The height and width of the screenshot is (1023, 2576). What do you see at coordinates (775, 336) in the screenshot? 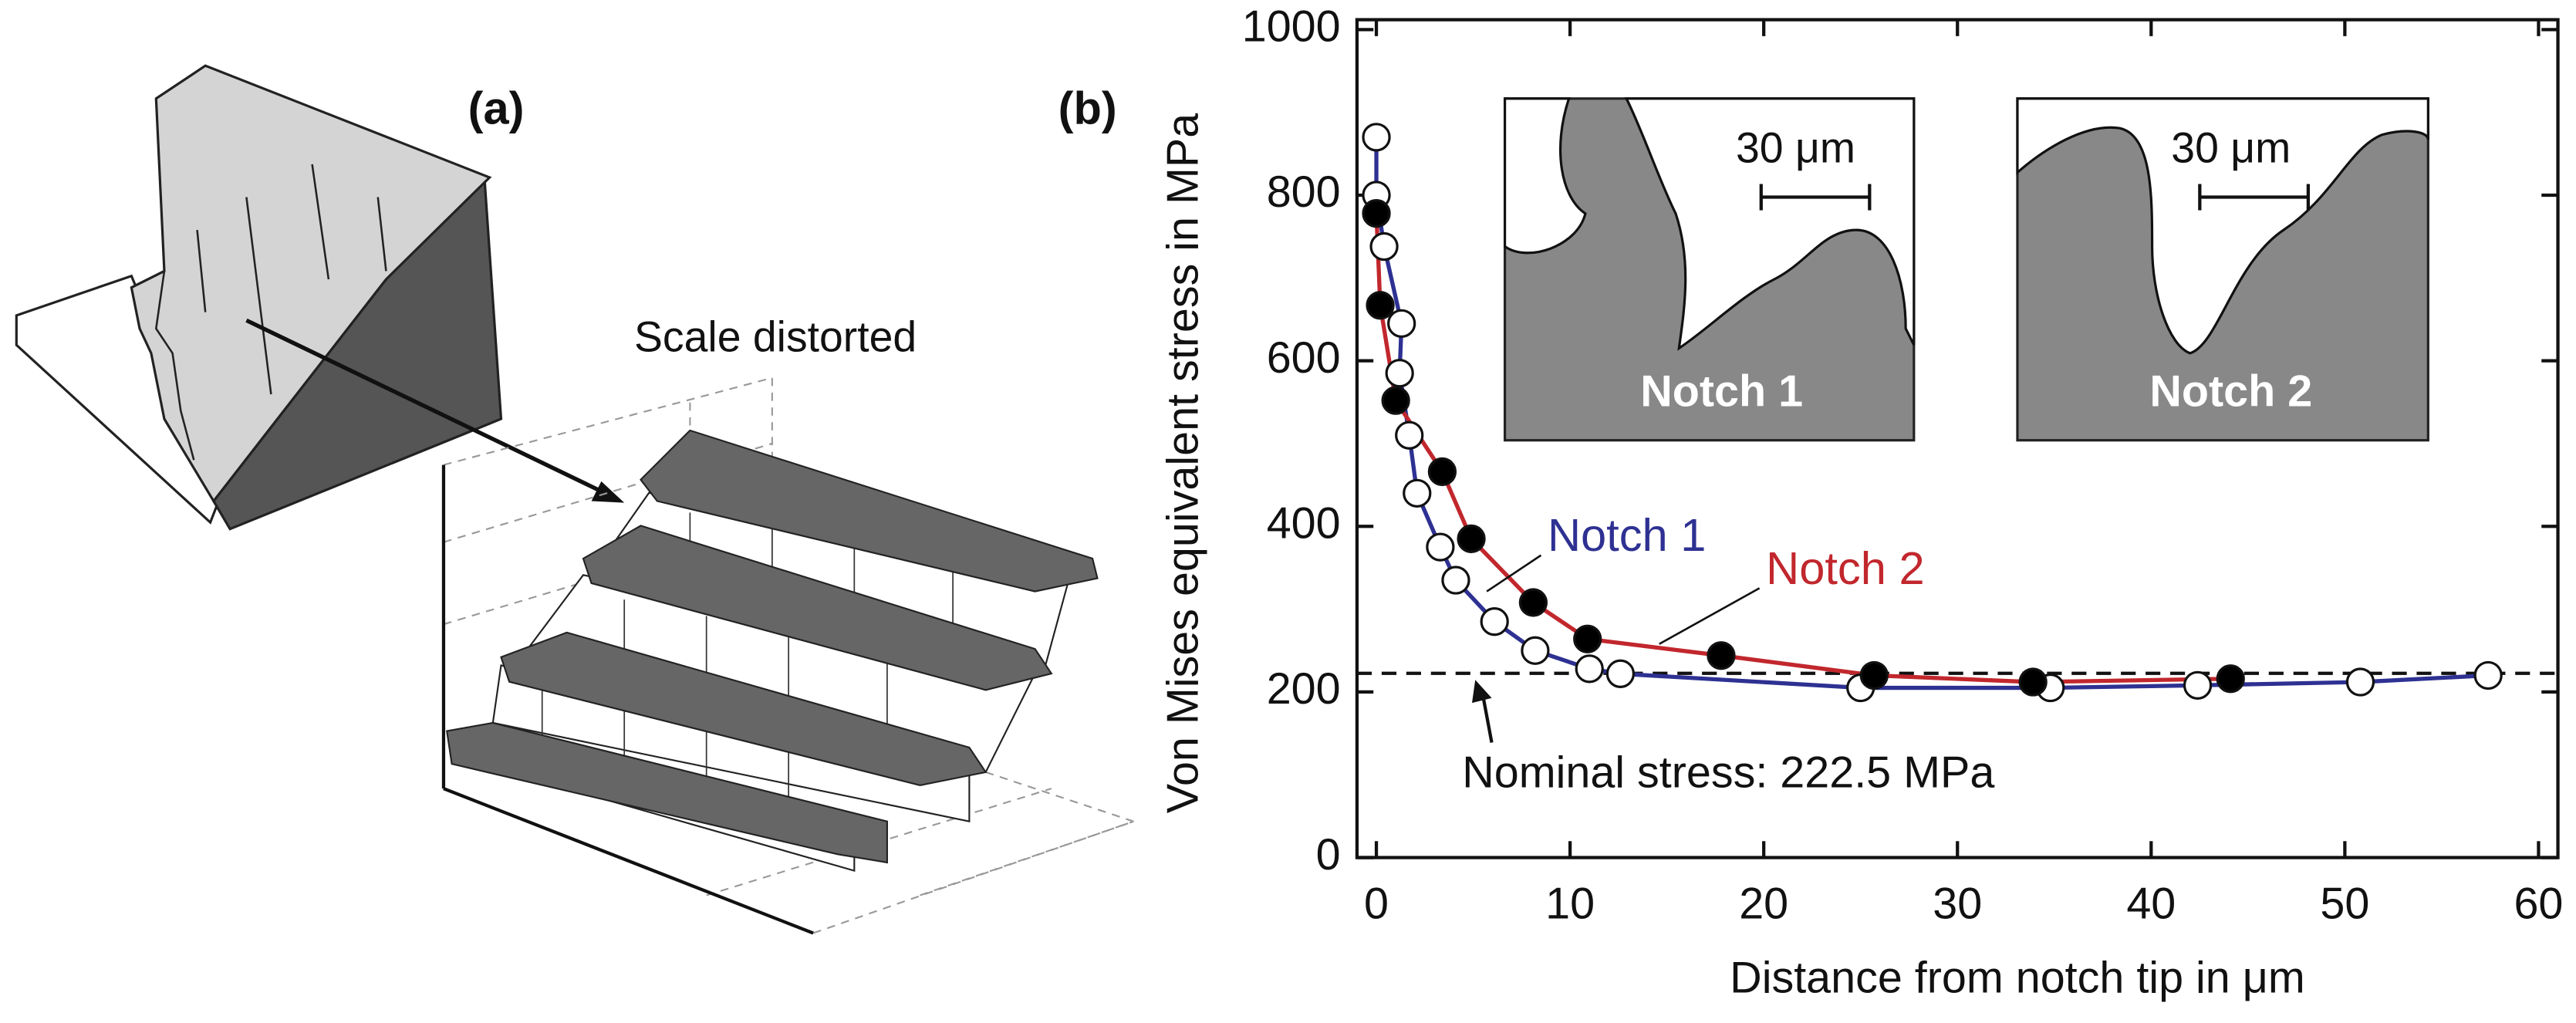
I see `annotation: Scale distorted` at bounding box center [775, 336].